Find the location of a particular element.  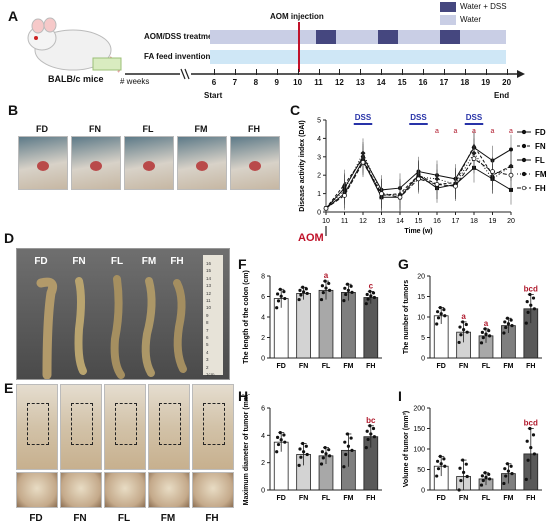

legend-water-dss-swatch is located at coordinates (448, 7).